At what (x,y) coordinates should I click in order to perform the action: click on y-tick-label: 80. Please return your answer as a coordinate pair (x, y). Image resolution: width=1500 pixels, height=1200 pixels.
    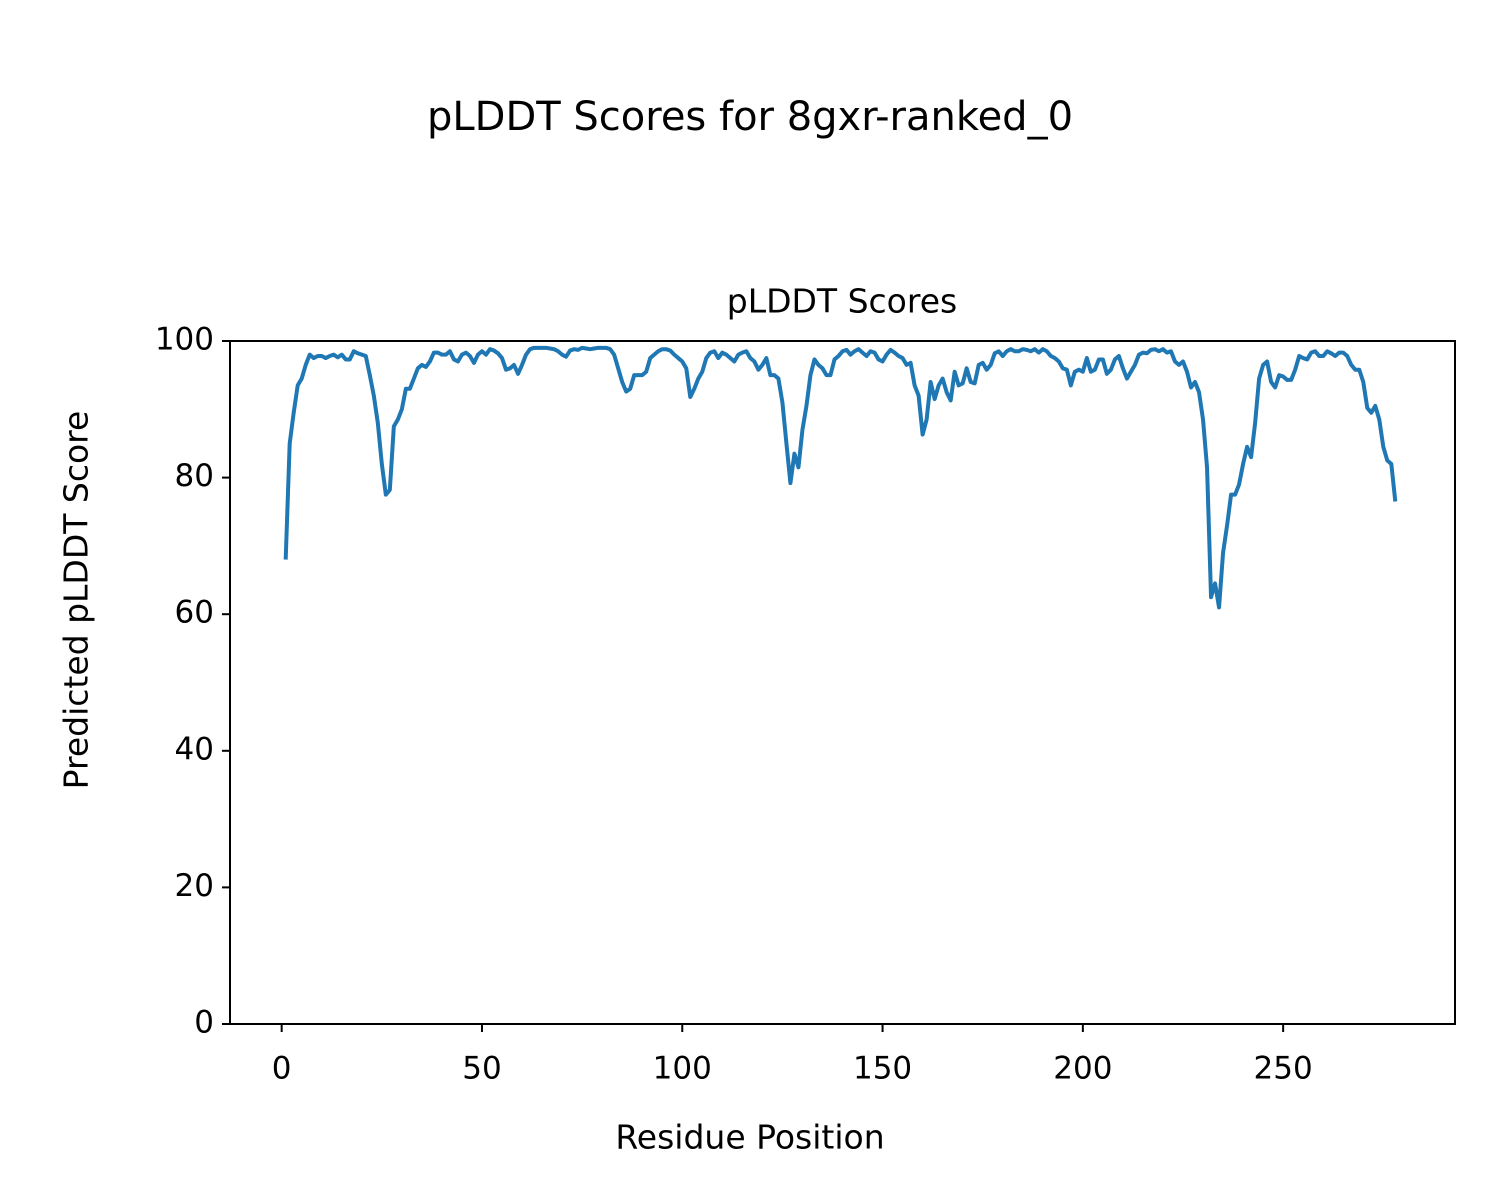
    Looking at the image, I should click on (194, 476).